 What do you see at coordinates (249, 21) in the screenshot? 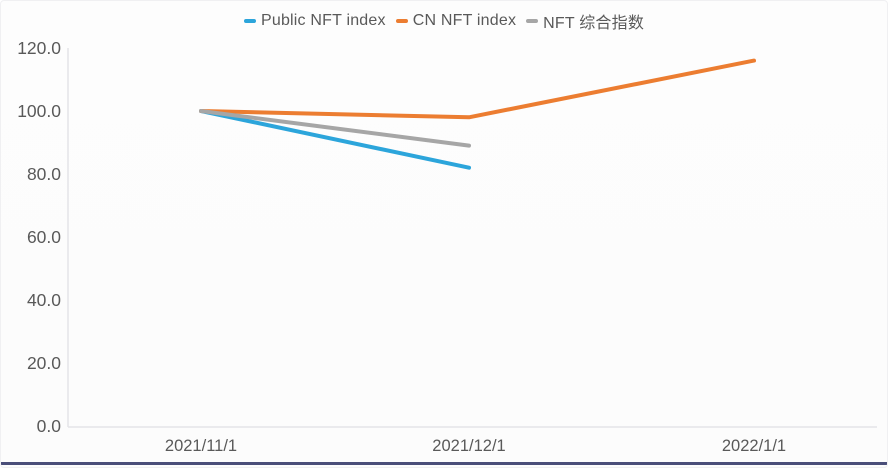
I see `legend-marker-public-nft-icon` at bounding box center [249, 21].